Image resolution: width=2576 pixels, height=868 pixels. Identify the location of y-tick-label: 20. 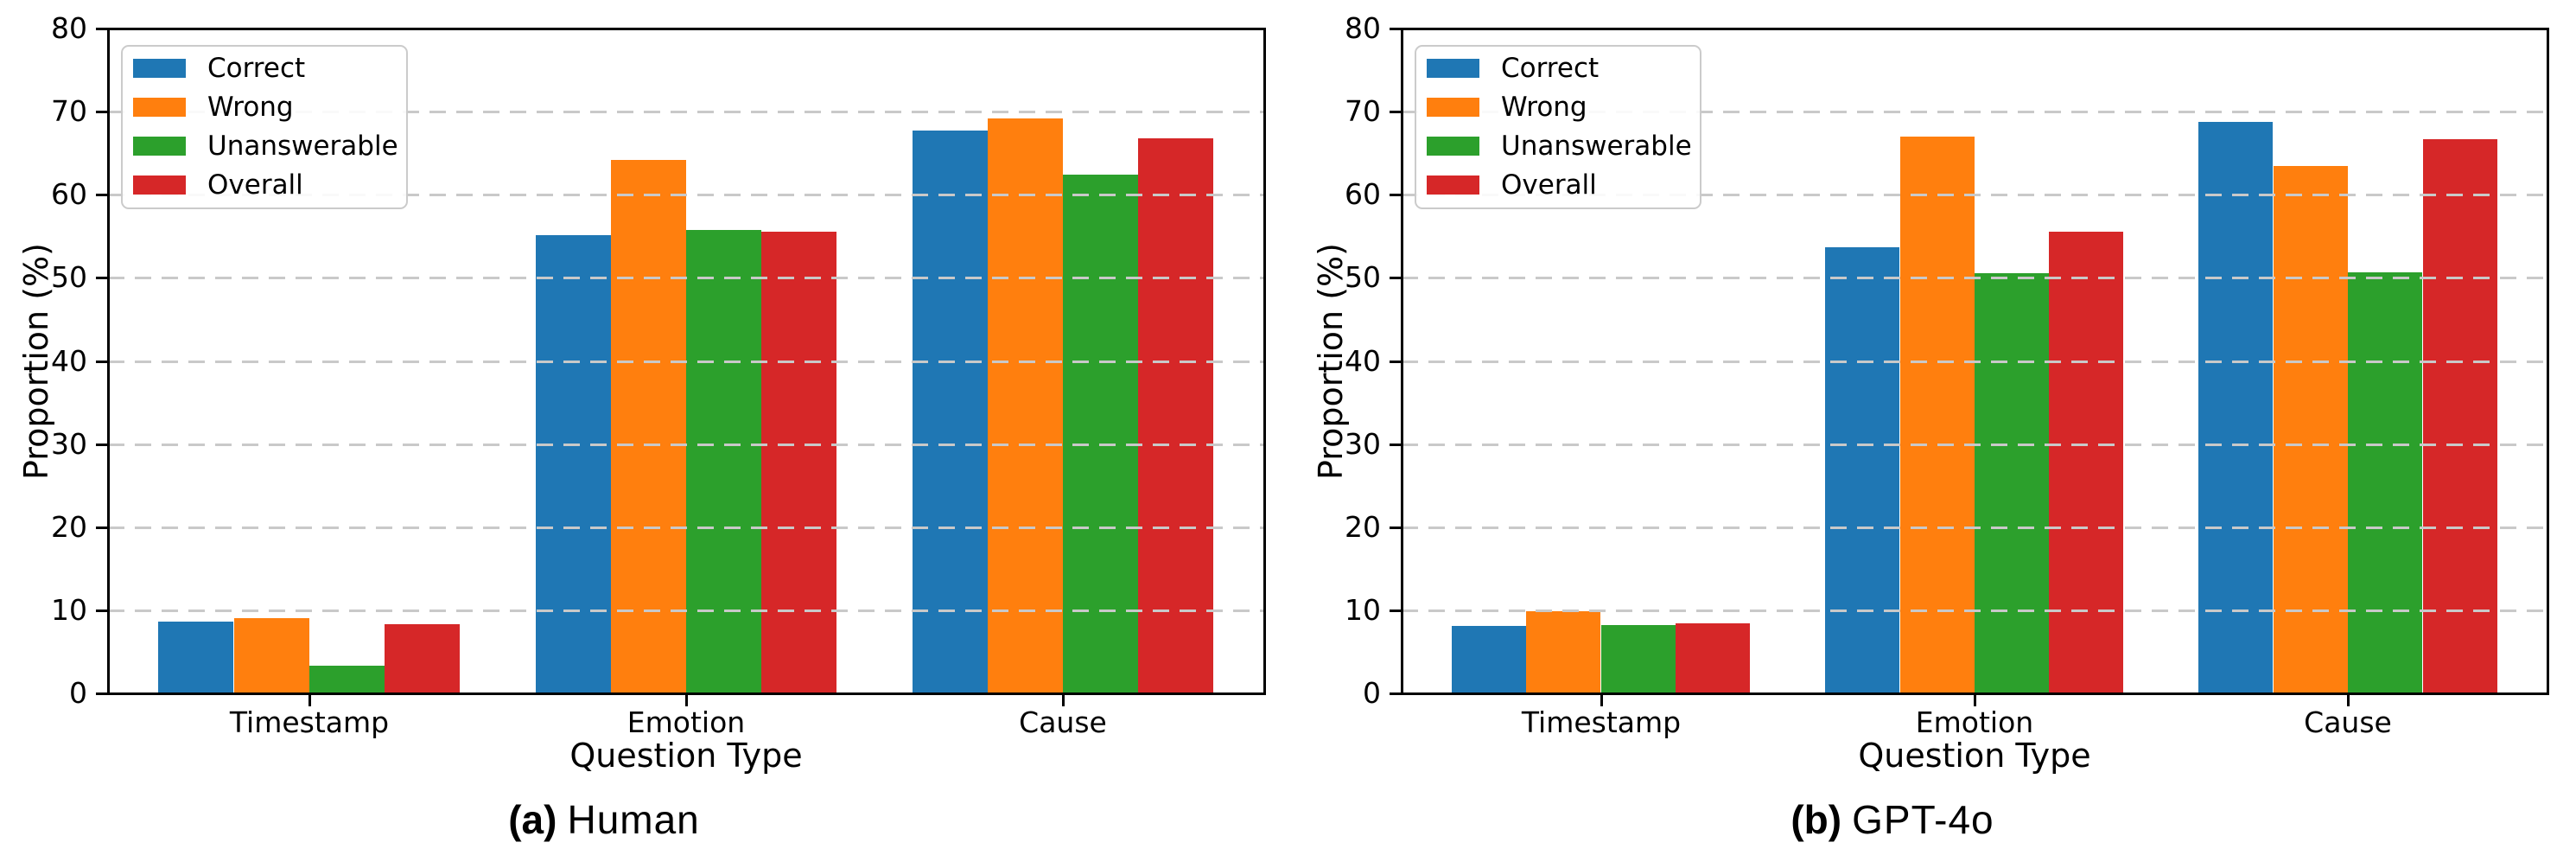
(69, 527).